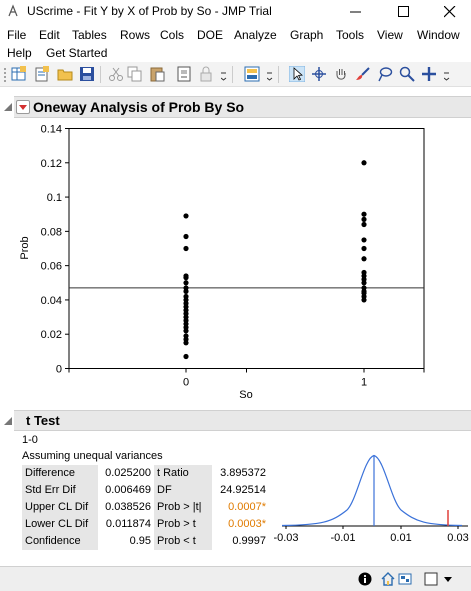  Describe the element at coordinates (135, 74) in the screenshot. I see `copy-icon` at that location.